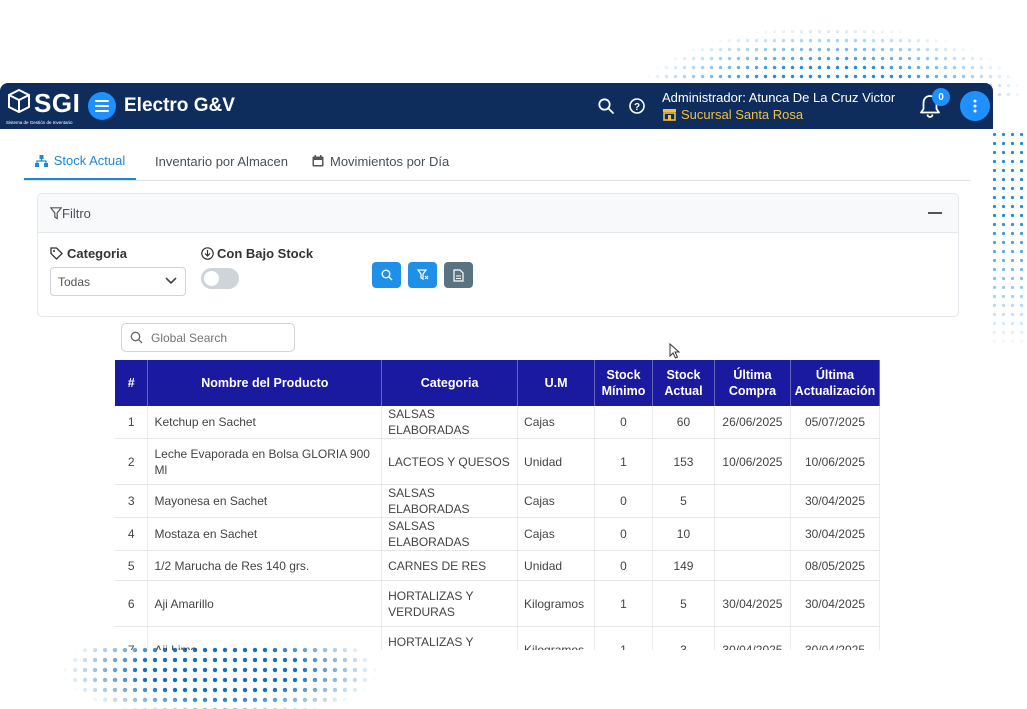 Image resolution: width=1027 pixels, height=709 pixels. What do you see at coordinates (76, 213) in the screenshot?
I see `filter-title: Filtro` at bounding box center [76, 213].